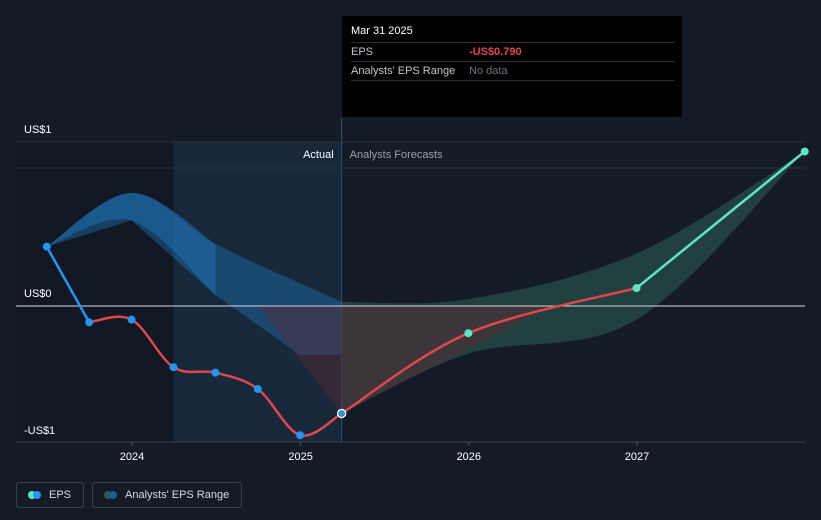  I want to click on tooltip-range-label: Analysts' EPS Range, so click(403, 71).